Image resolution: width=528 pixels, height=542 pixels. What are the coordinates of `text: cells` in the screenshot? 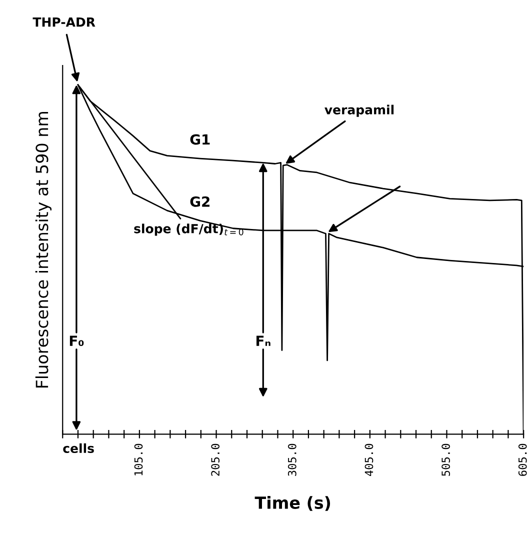 It's located at (78, 448).